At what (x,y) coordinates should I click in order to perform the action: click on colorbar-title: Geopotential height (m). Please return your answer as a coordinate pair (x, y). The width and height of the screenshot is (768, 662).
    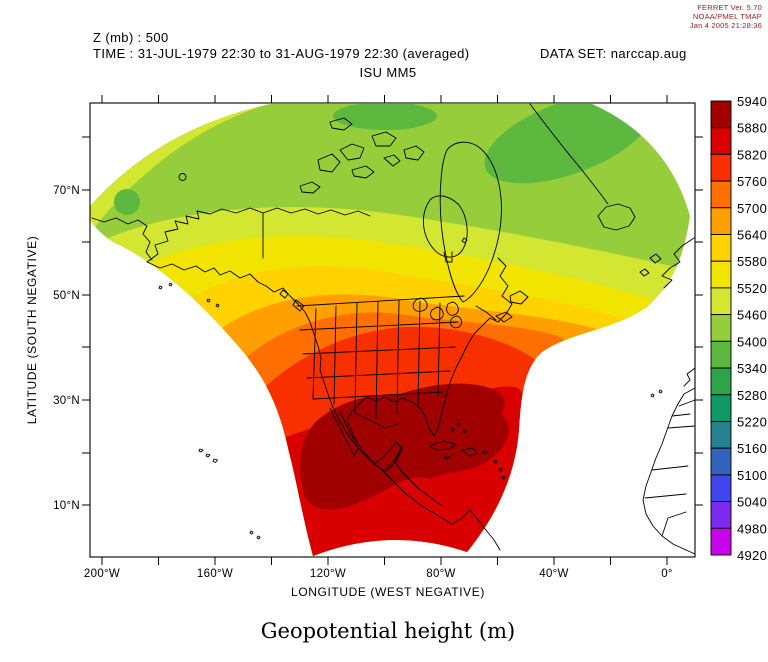
    Looking at the image, I should click on (388, 631).